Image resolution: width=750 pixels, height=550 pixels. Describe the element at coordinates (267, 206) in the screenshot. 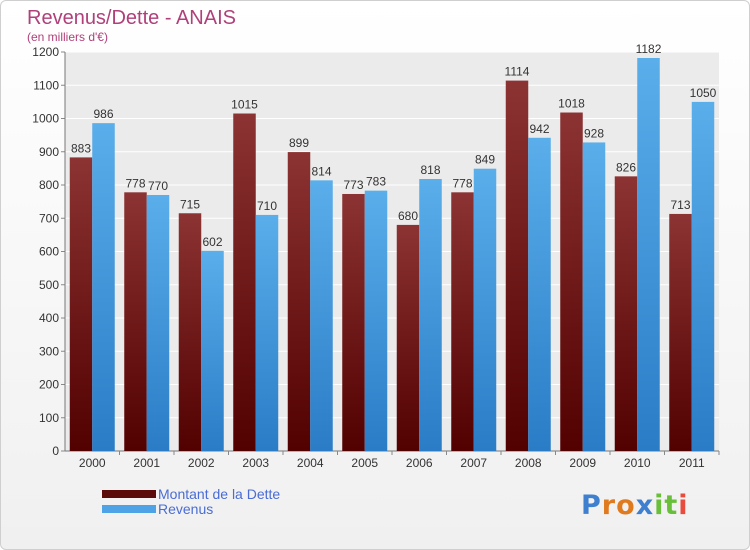

I see `data-label-revenus: 710` at that location.